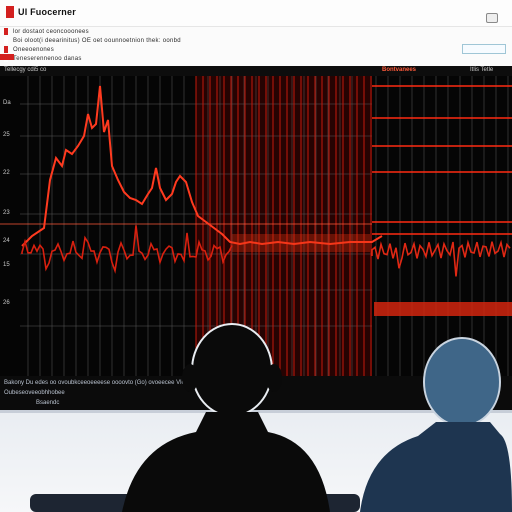 The image size is (512, 512). I want to click on monitor-header, so click(256, 71).